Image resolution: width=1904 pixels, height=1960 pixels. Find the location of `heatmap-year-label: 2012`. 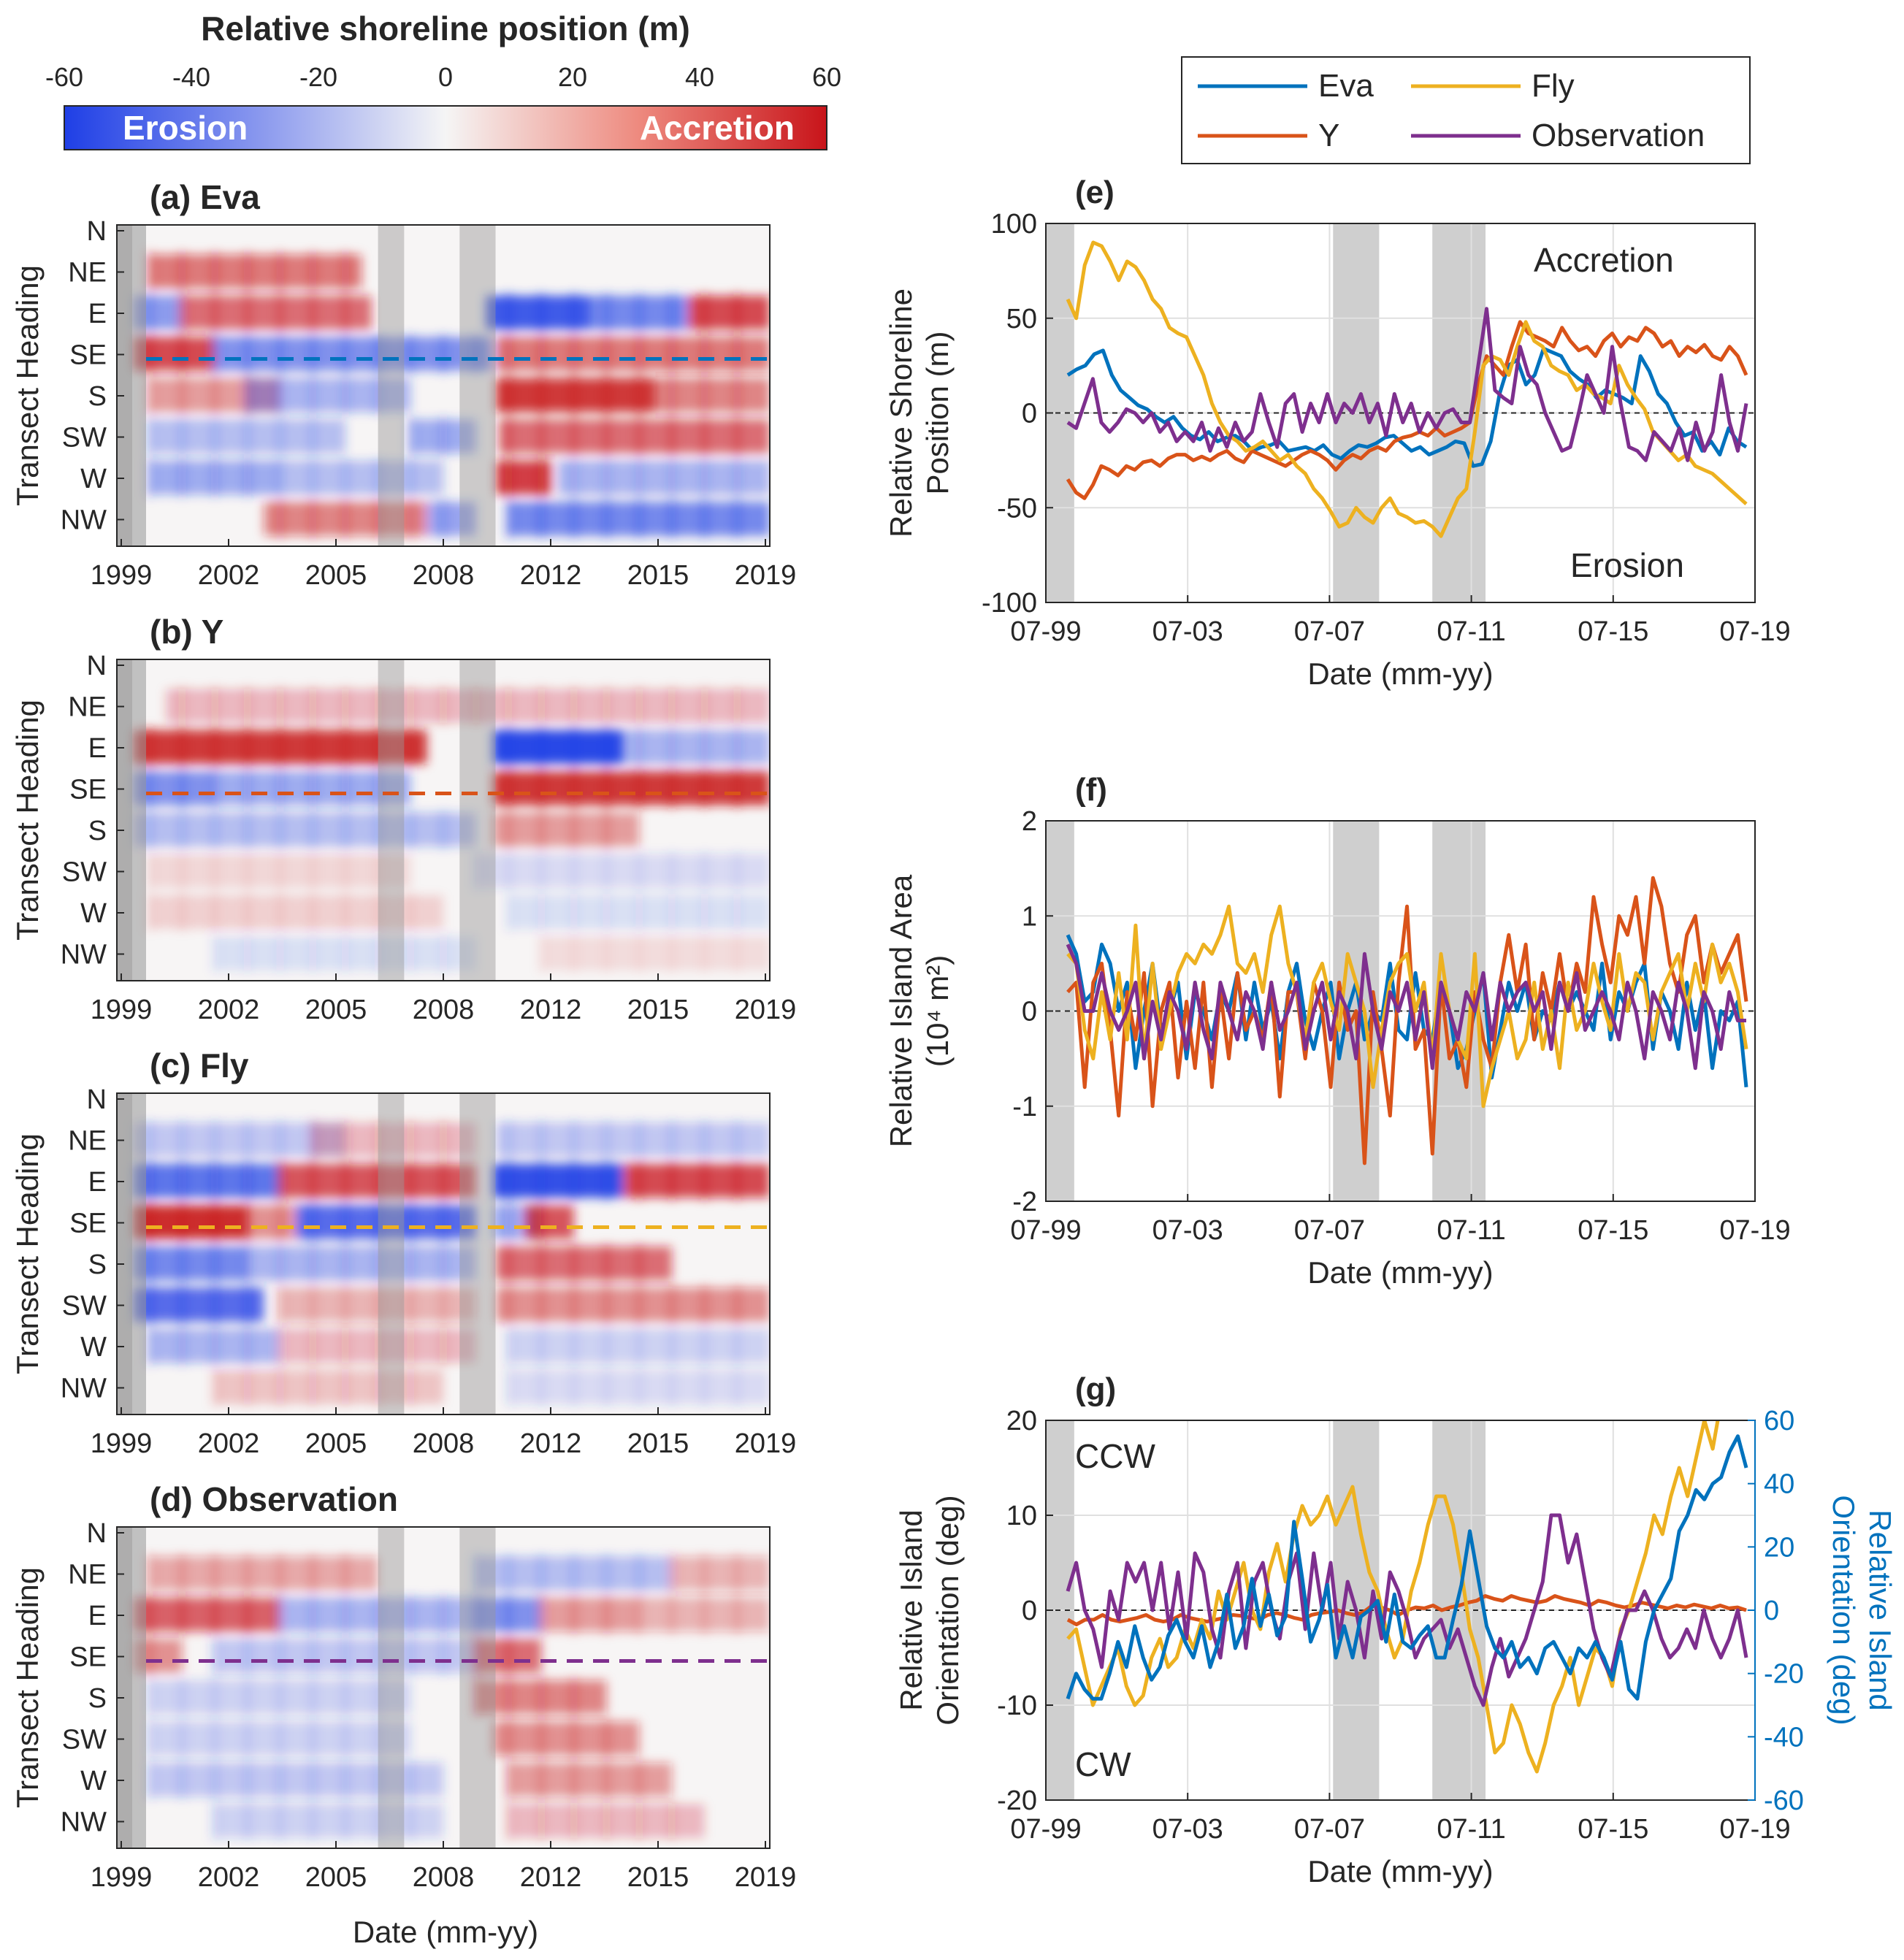

heatmap-year-label: 2012 is located at coordinates (551, 1877).